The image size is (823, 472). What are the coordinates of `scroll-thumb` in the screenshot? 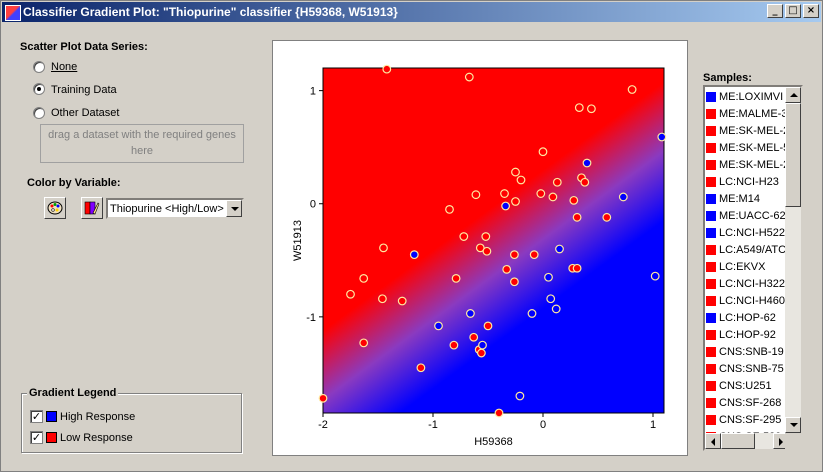 It's located at (793, 155).